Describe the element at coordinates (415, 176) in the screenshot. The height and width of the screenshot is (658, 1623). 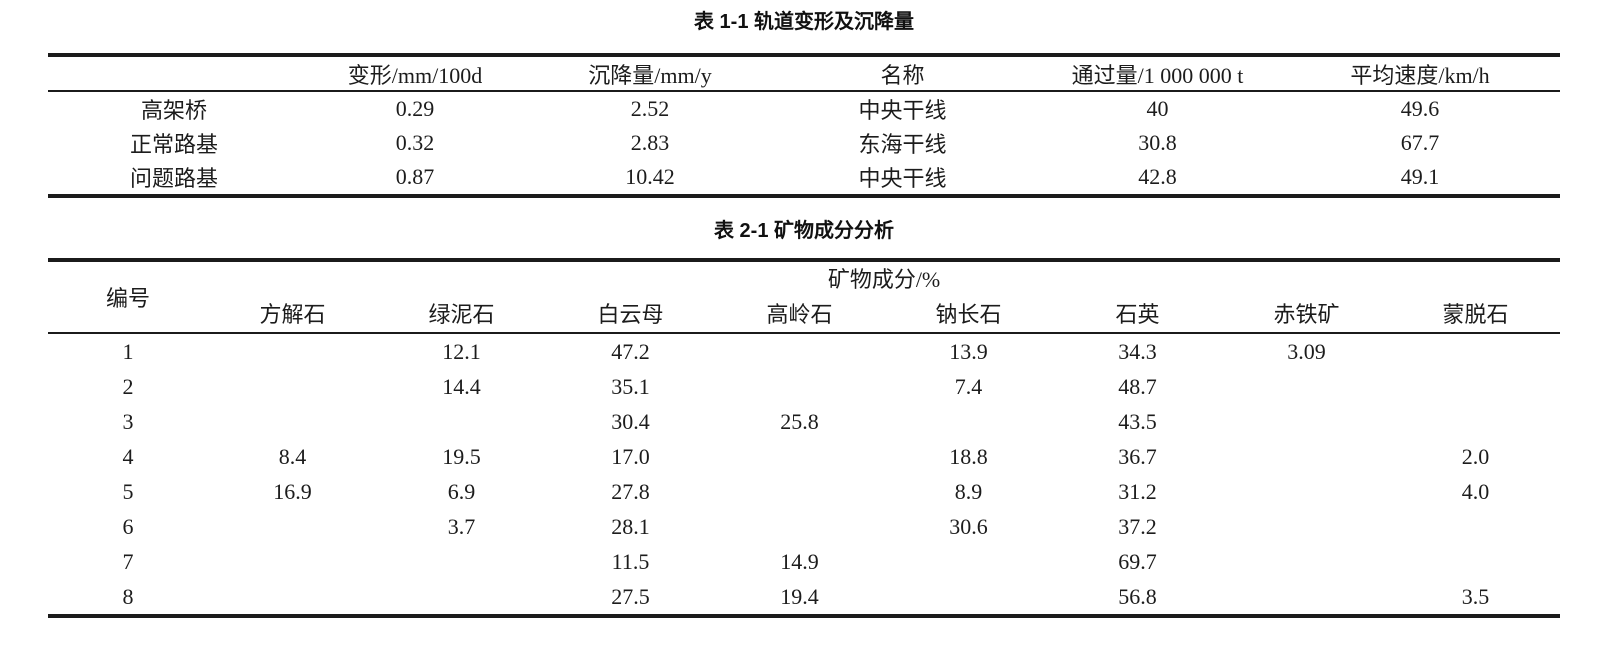
I see `table-cell: 0.87` at that location.